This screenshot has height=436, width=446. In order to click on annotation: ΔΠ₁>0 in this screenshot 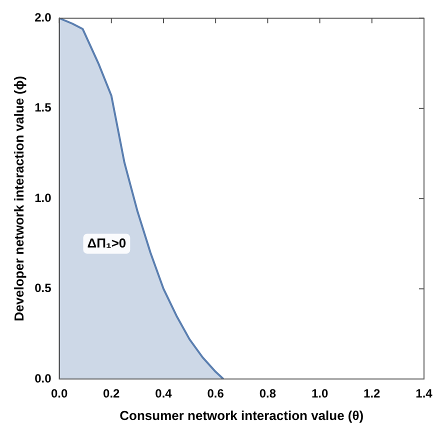, I will do `click(106, 242)`.